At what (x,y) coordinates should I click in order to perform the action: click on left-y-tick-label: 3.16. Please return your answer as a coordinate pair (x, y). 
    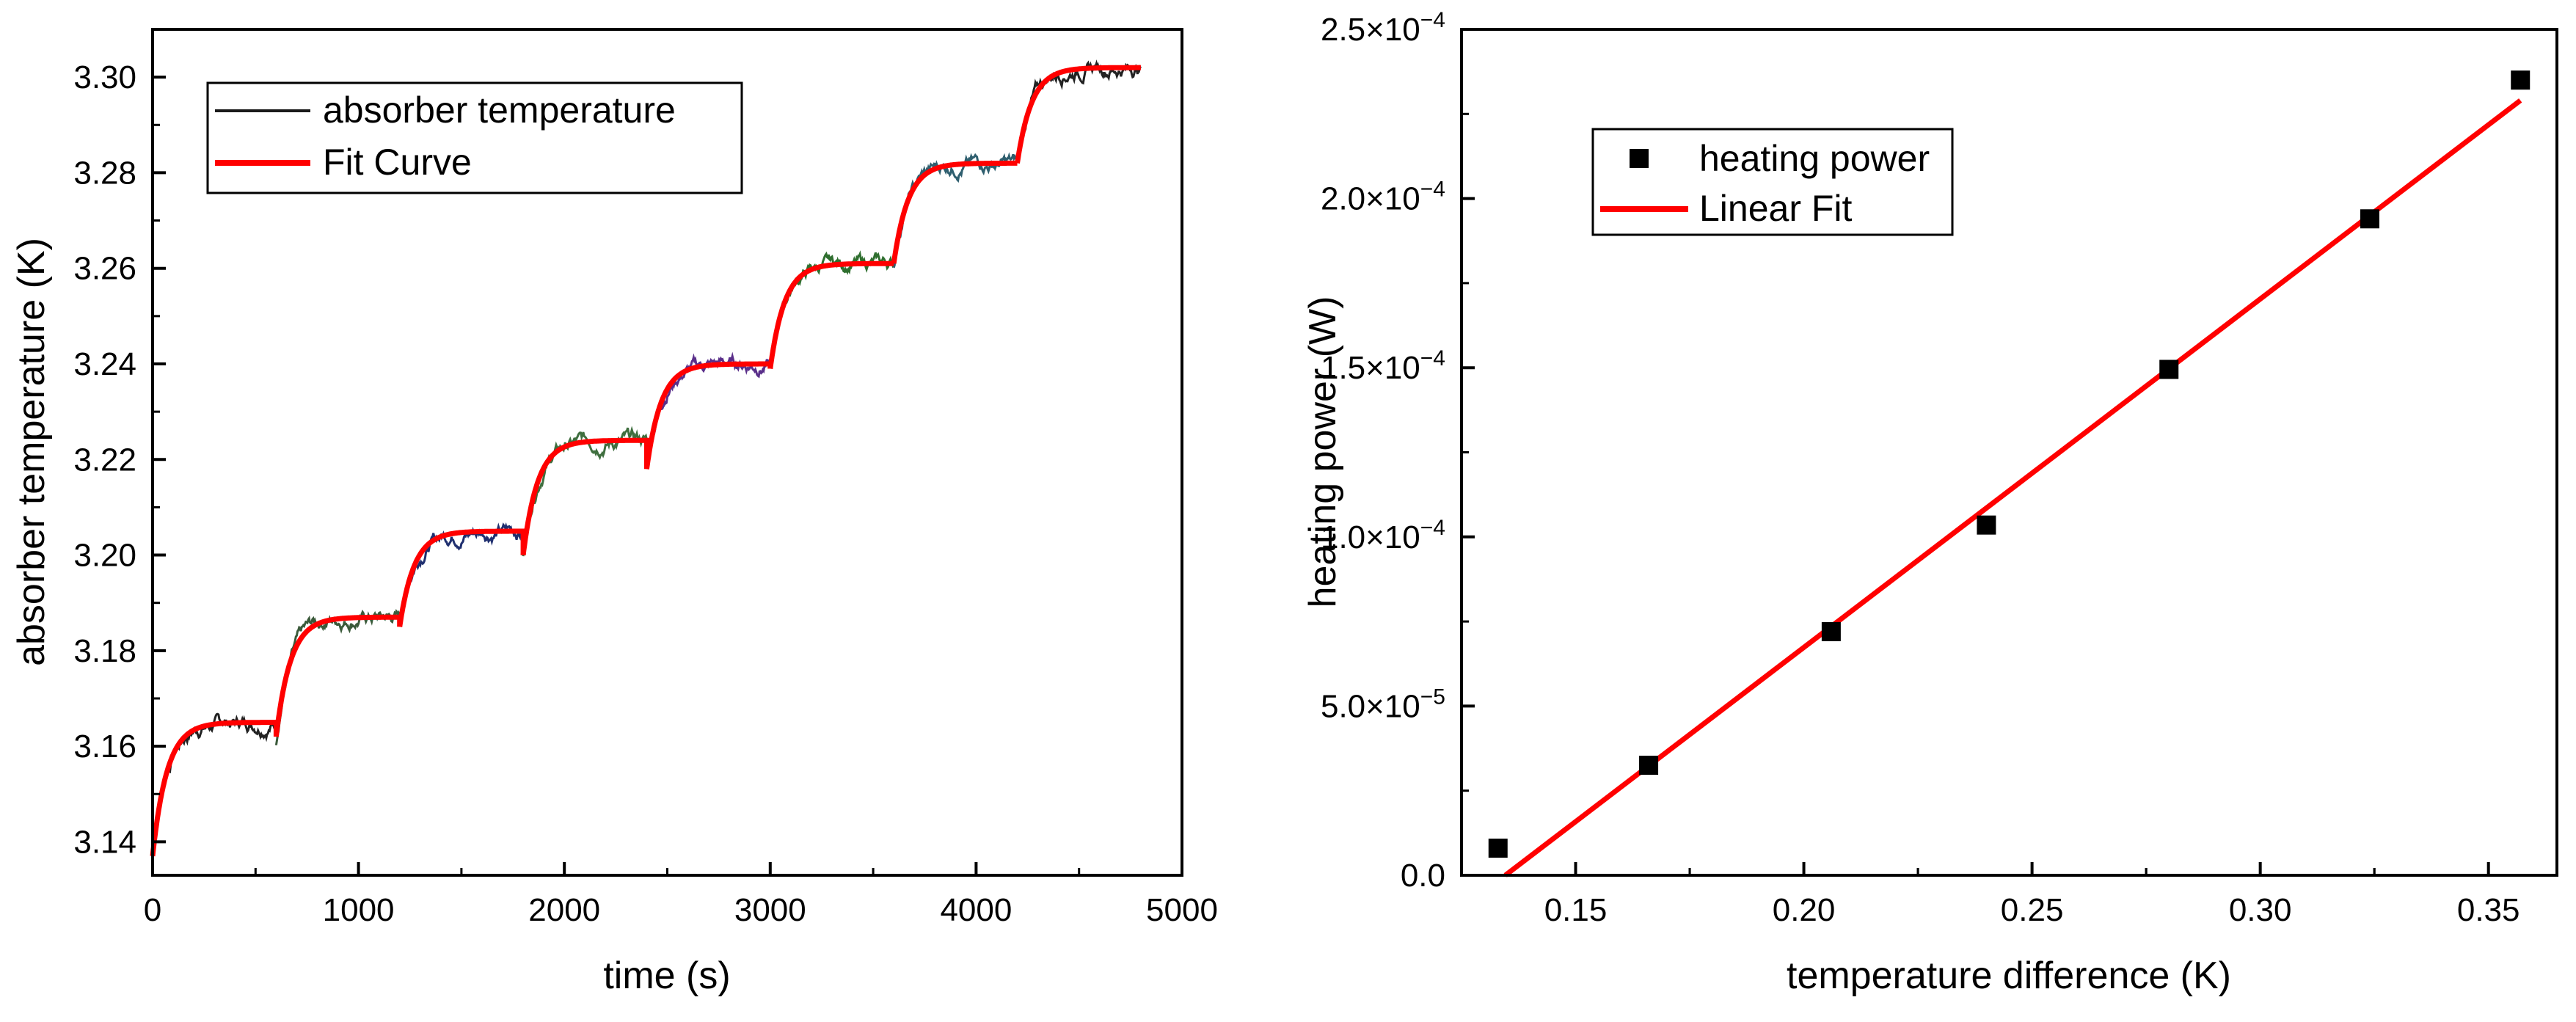
    Looking at the image, I should click on (104, 746).